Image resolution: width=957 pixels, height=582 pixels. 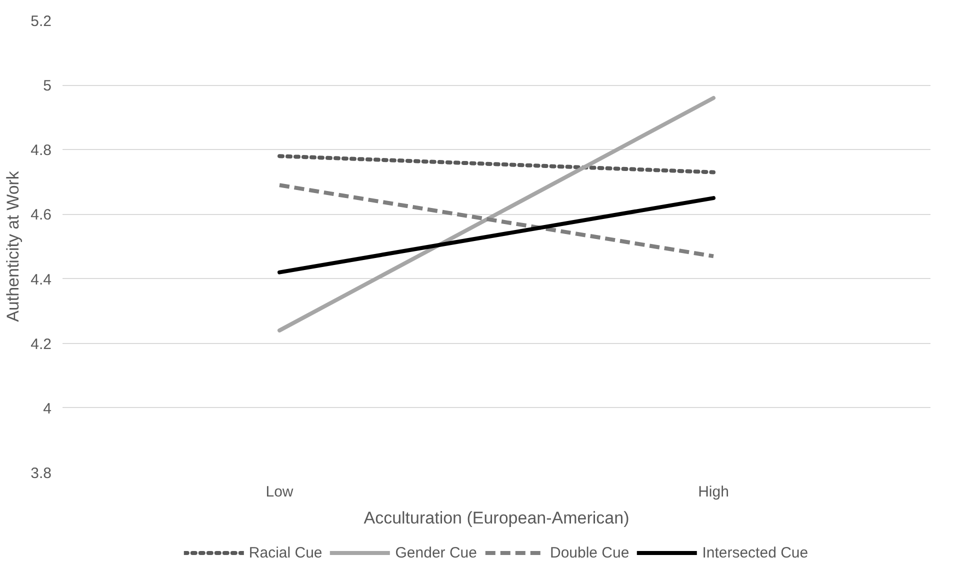 What do you see at coordinates (47, 86) in the screenshot?
I see `y-tick-label: 5` at bounding box center [47, 86].